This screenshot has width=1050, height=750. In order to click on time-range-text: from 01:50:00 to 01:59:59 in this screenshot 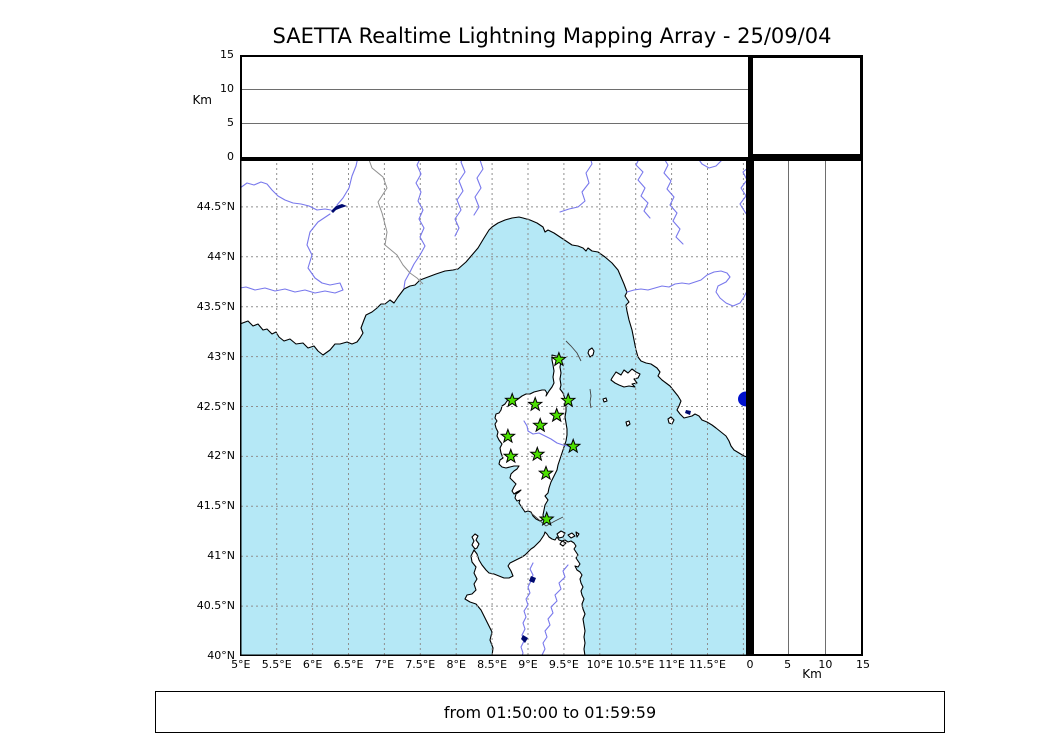, I will do `click(550, 712)`.